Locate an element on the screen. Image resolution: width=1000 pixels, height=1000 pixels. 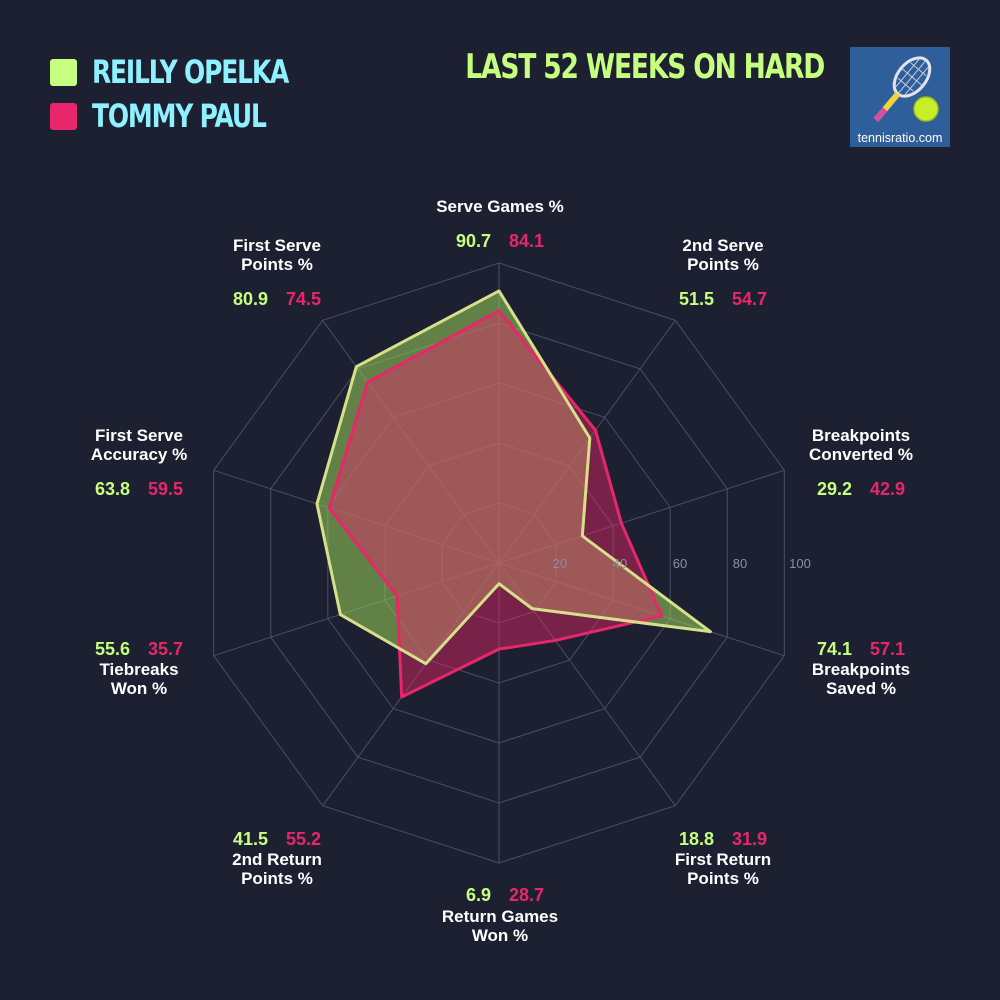
logo-text: tennisratio.com is located at coordinates (900, 138).